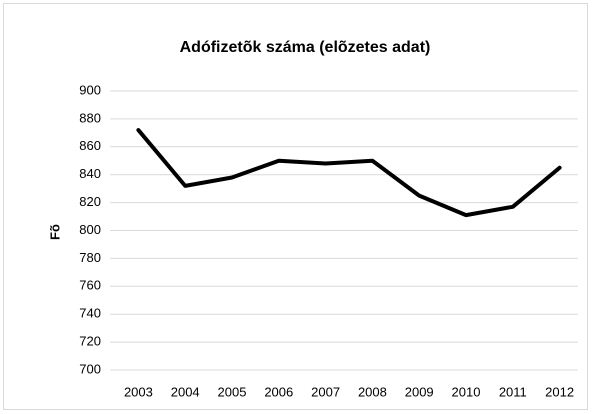 Image resolution: width=592 pixels, height=414 pixels. What do you see at coordinates (90, 368) in the screenshot?
I see `y-tick-label: 700` at bounding box center [90, 368].